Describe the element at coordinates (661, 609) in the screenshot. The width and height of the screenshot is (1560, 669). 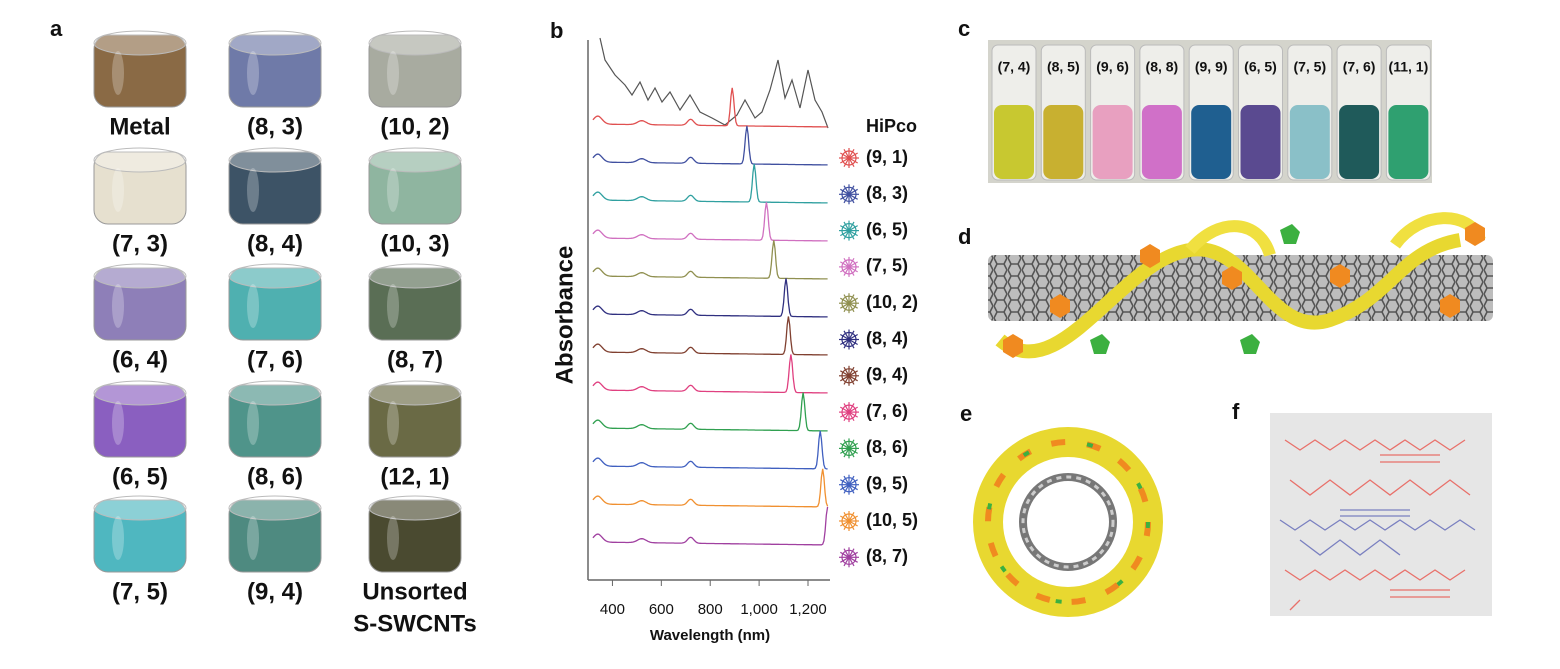
I see `x-tick-label: 600` at that location.